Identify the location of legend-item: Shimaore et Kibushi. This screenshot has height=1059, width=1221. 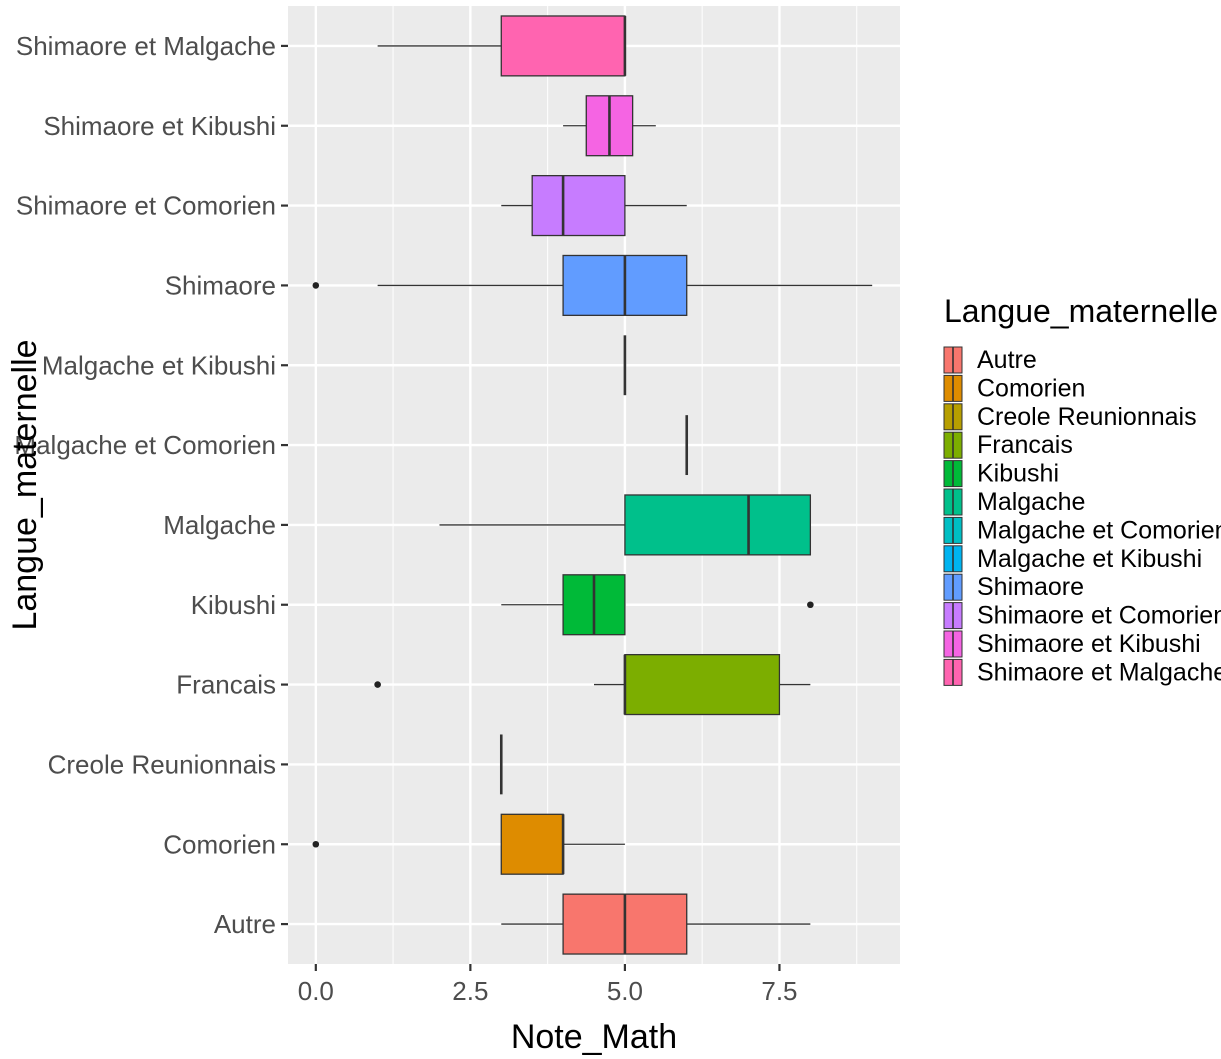
(1072, 644).